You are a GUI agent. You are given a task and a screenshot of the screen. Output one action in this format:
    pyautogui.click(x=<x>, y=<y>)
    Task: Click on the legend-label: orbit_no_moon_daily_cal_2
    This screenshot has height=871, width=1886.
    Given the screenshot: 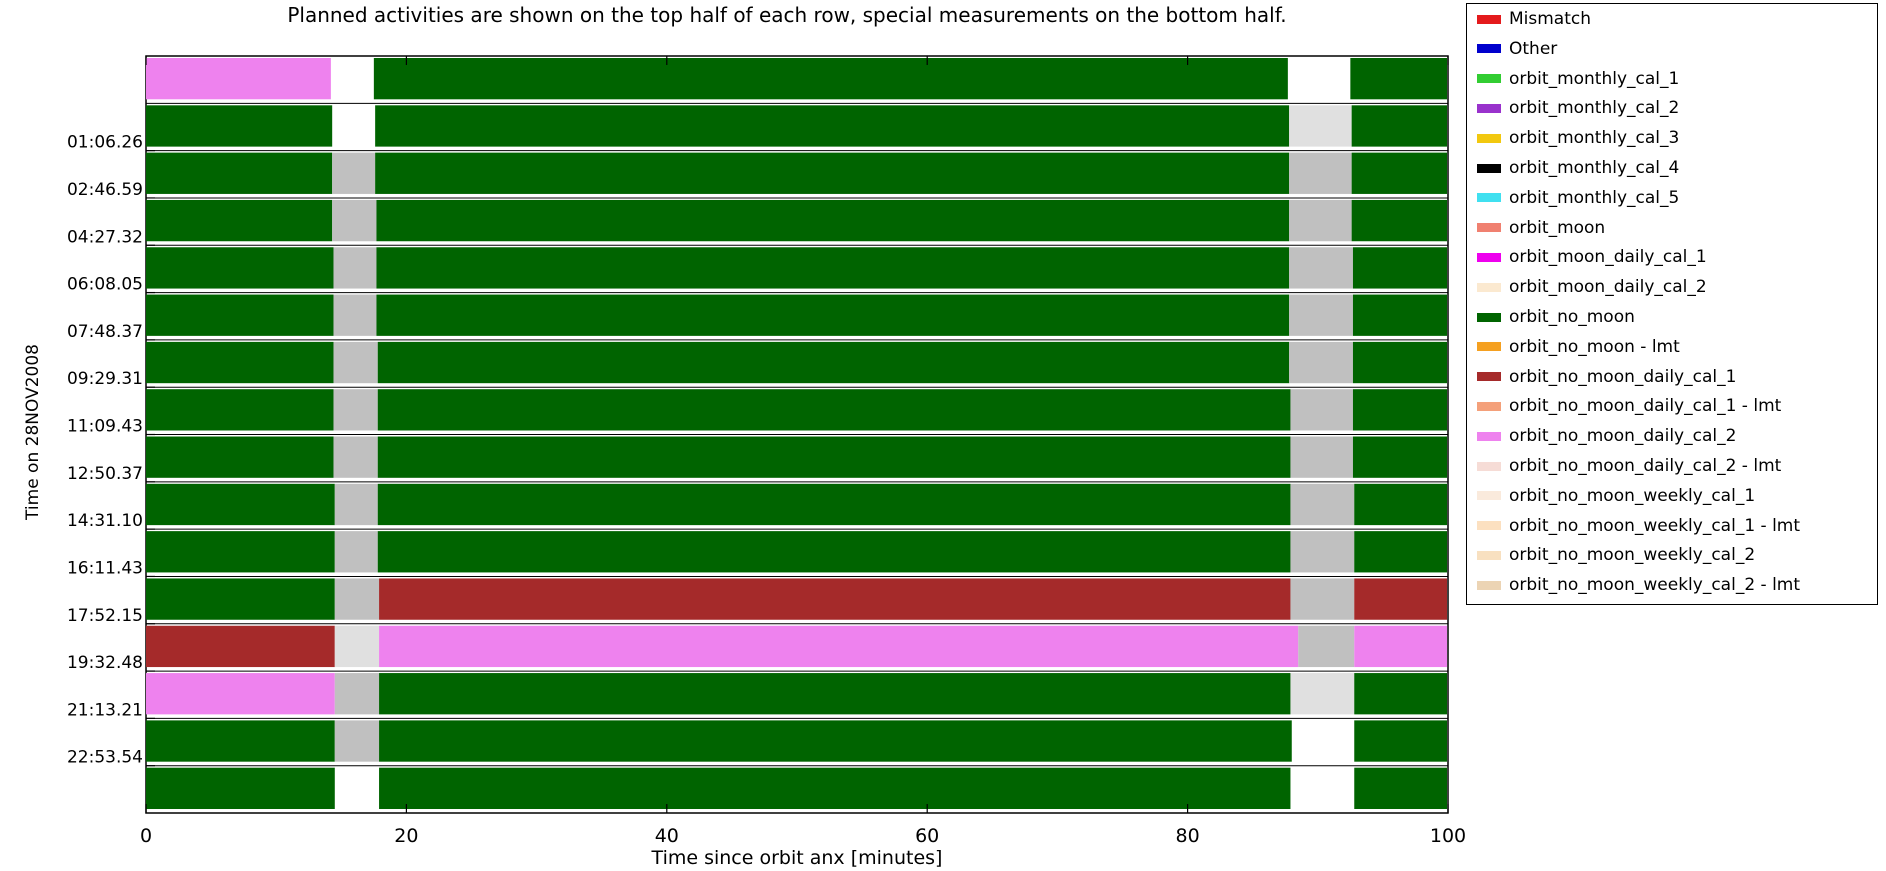 What is the action you would take?
    pyautogui.click(x=1623, y=436)
    